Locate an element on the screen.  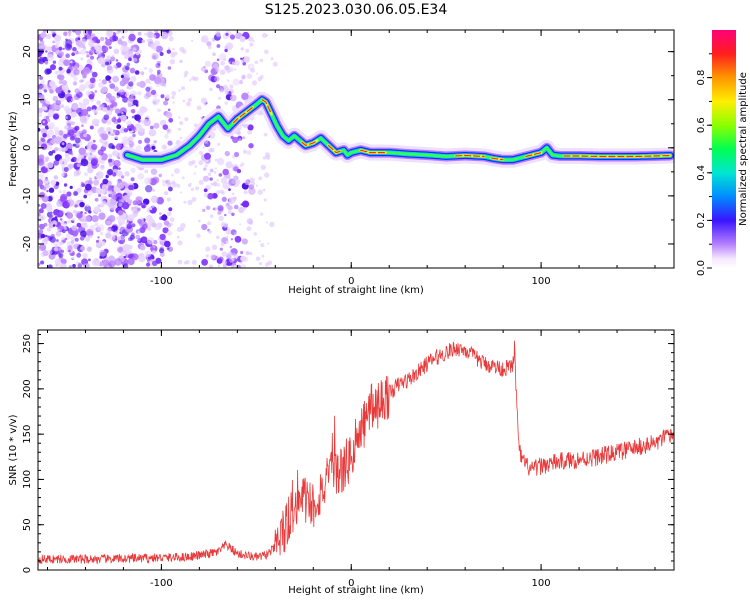
top-x-tick-label-0: 0 is located at coordinates (351, 281).